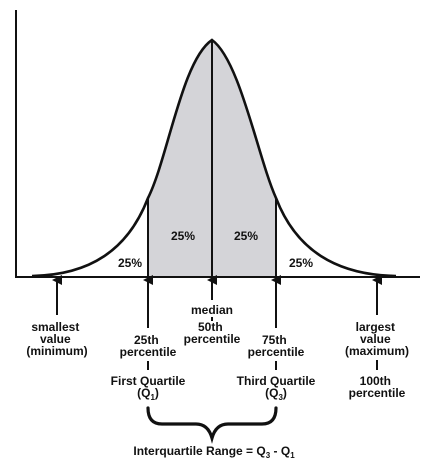  I want to click on median-label: median, so click(212, 310).